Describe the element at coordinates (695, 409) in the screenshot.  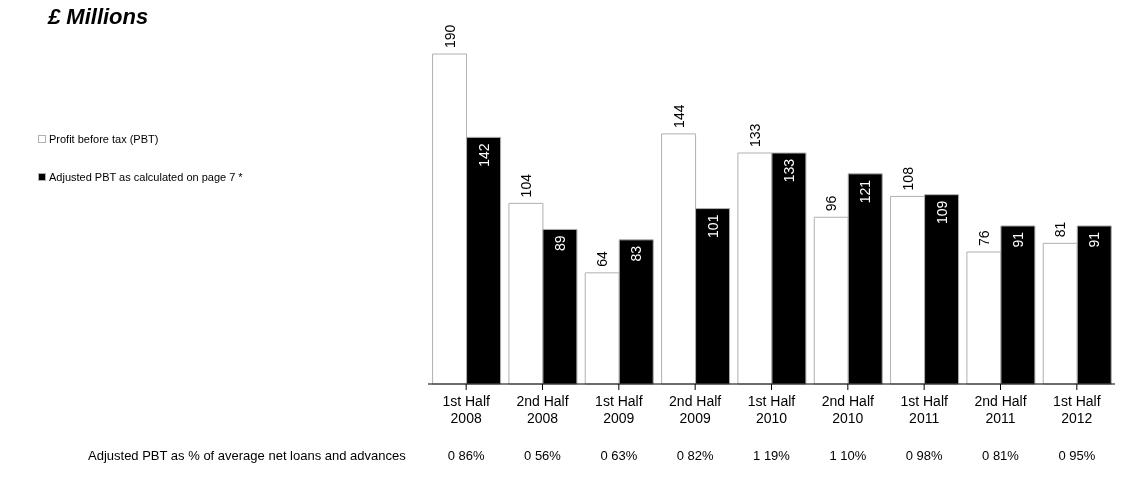
I see `x-tick-label: 2nd Half 2009` at that location.